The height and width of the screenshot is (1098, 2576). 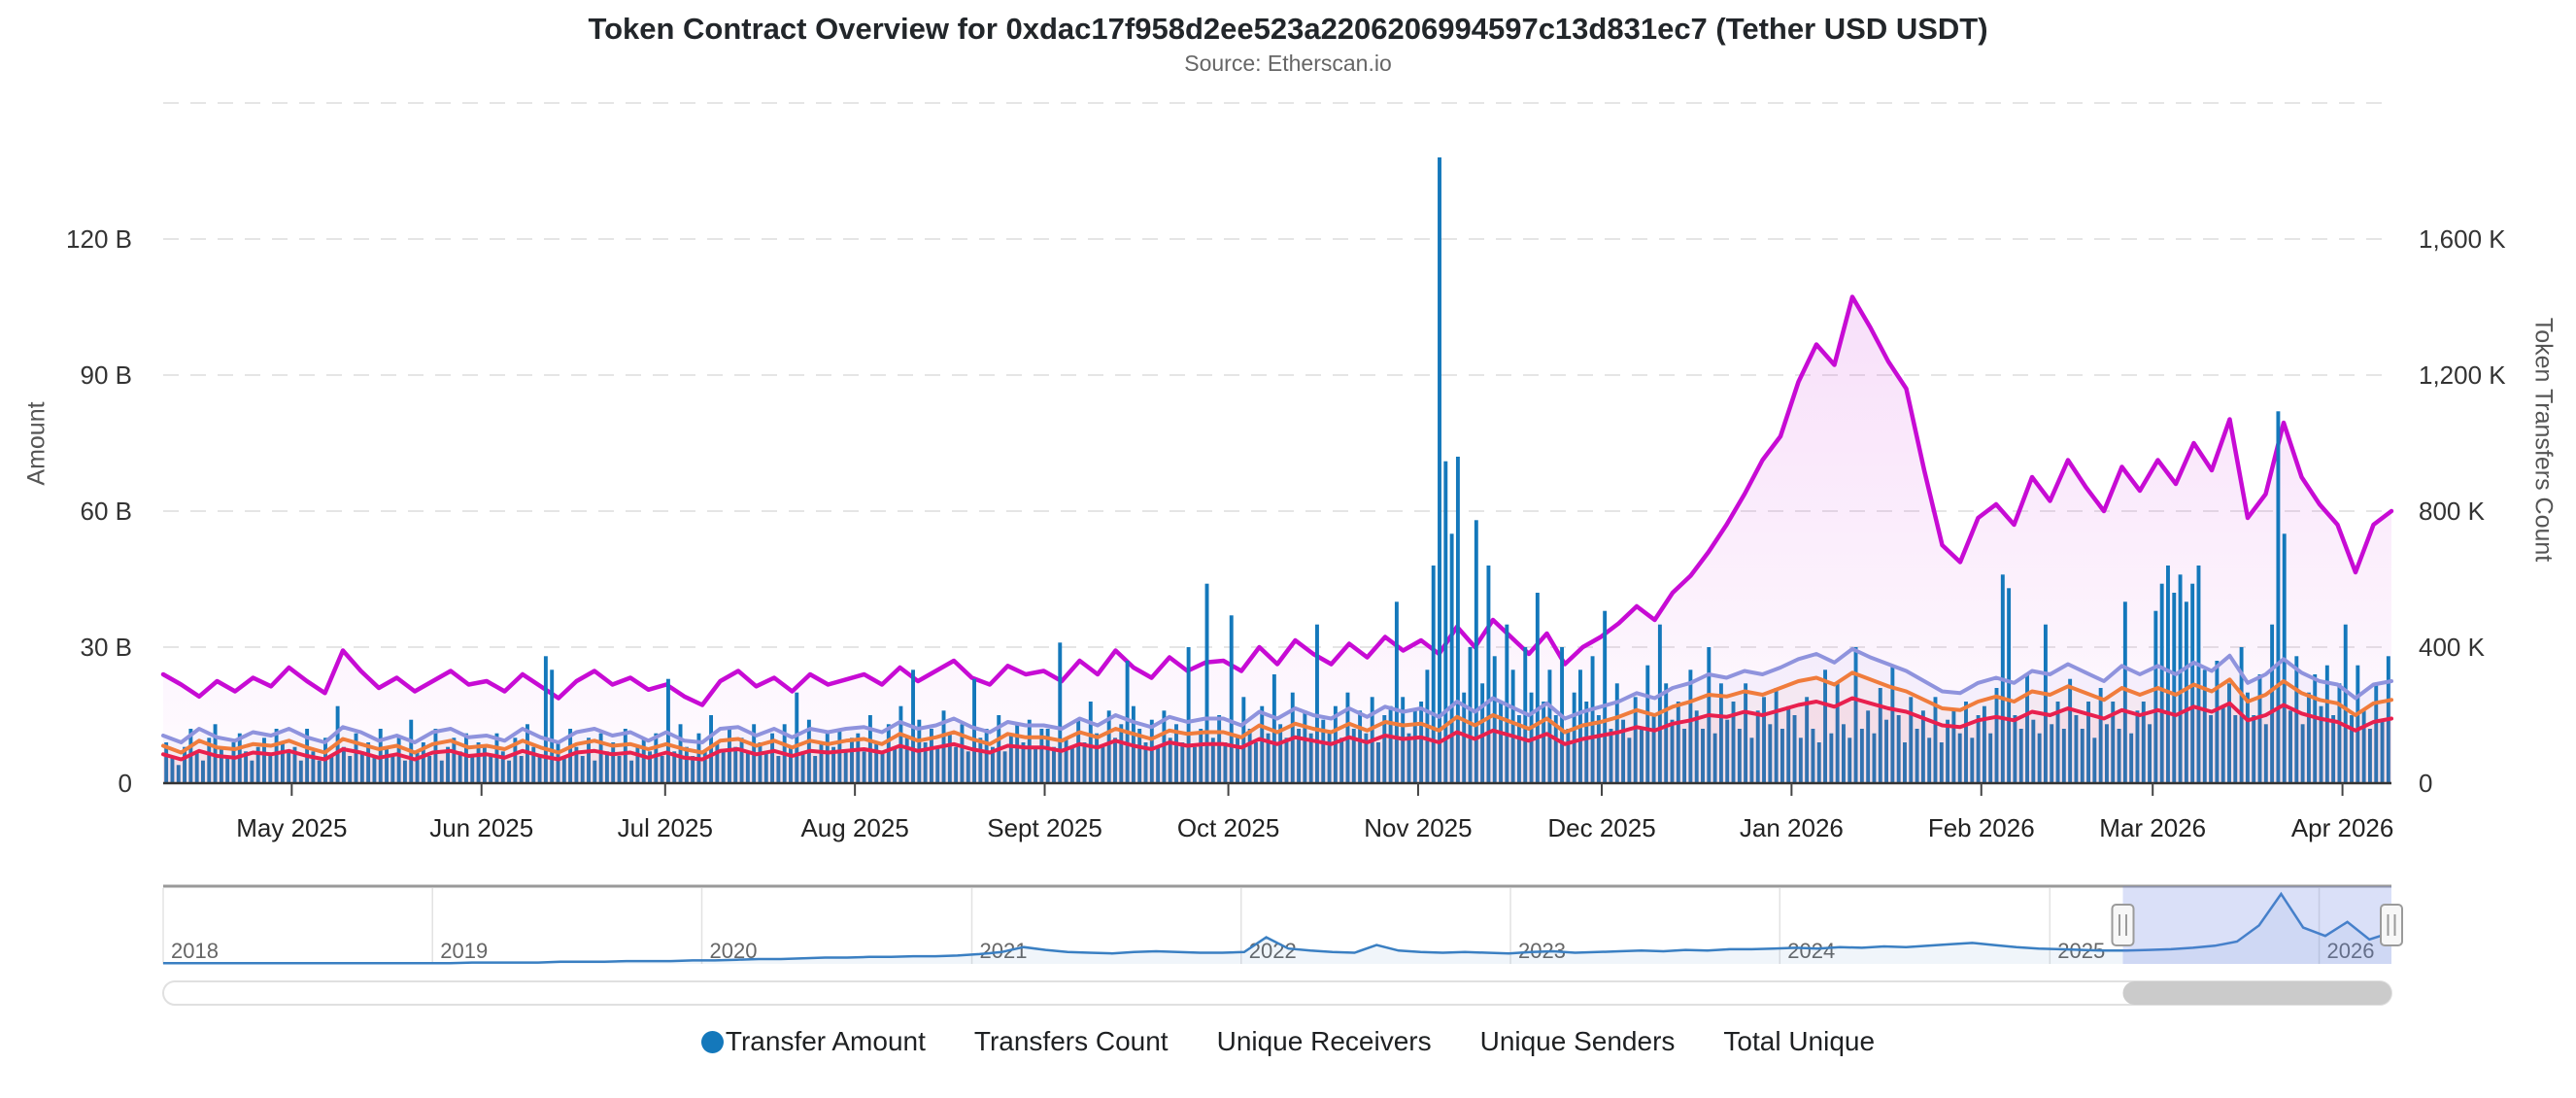 I want to click on scrollbar-track, so click(x=1277, y=993).